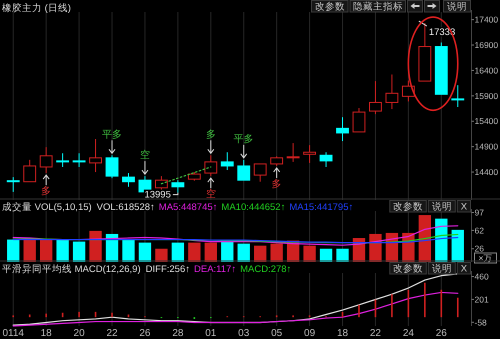 This screenshot has width=500, height=339. Describe the element at coordinates (378, 6) in the screenshot. I see `button: 隐藏主指标` at that location.